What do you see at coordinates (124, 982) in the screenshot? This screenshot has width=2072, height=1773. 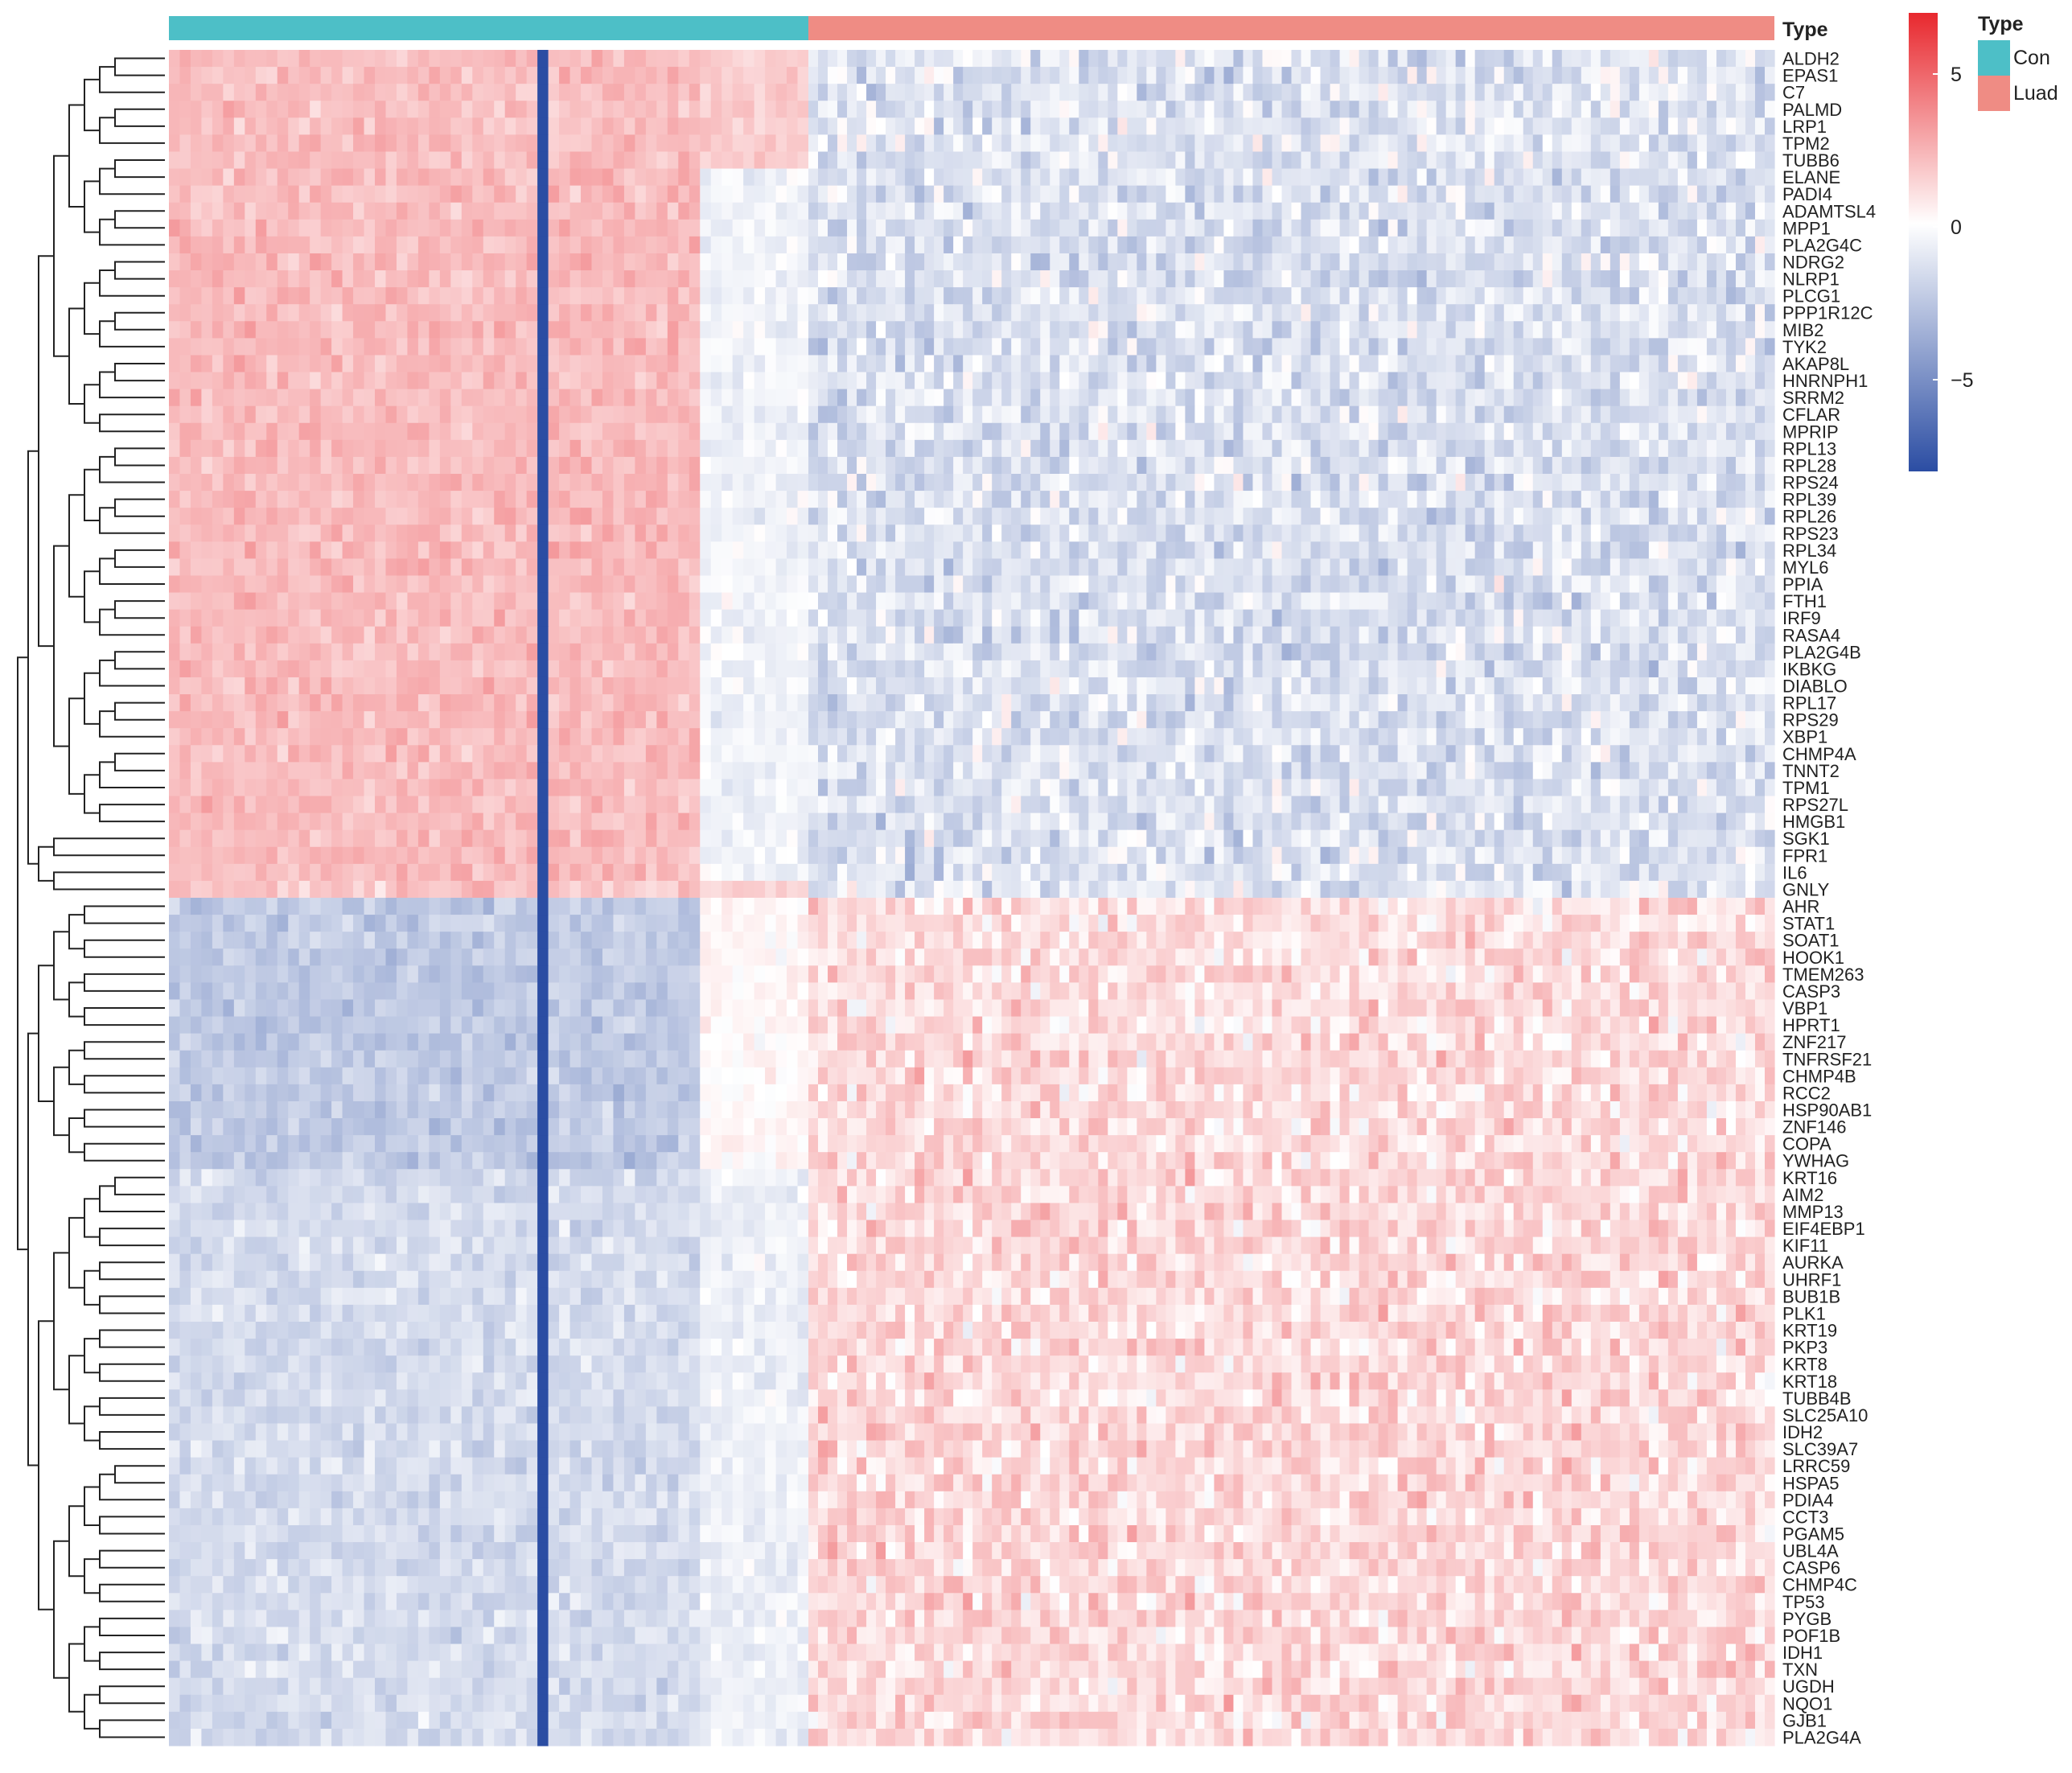 I see `dendrogram-branch` at bounding box center [124, 982].